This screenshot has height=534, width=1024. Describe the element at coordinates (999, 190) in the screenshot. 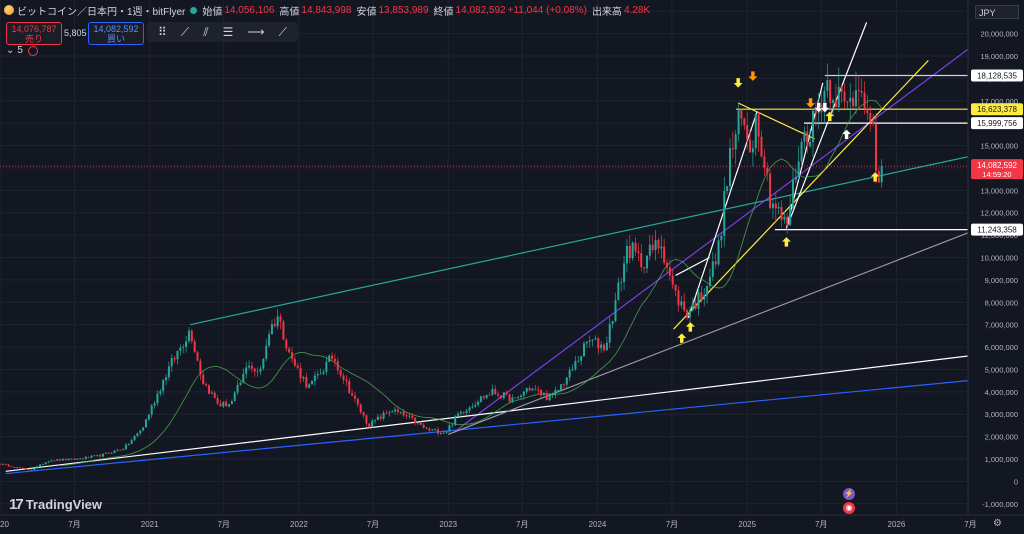

I see `y-tick-label: 13,000,000` at that location.